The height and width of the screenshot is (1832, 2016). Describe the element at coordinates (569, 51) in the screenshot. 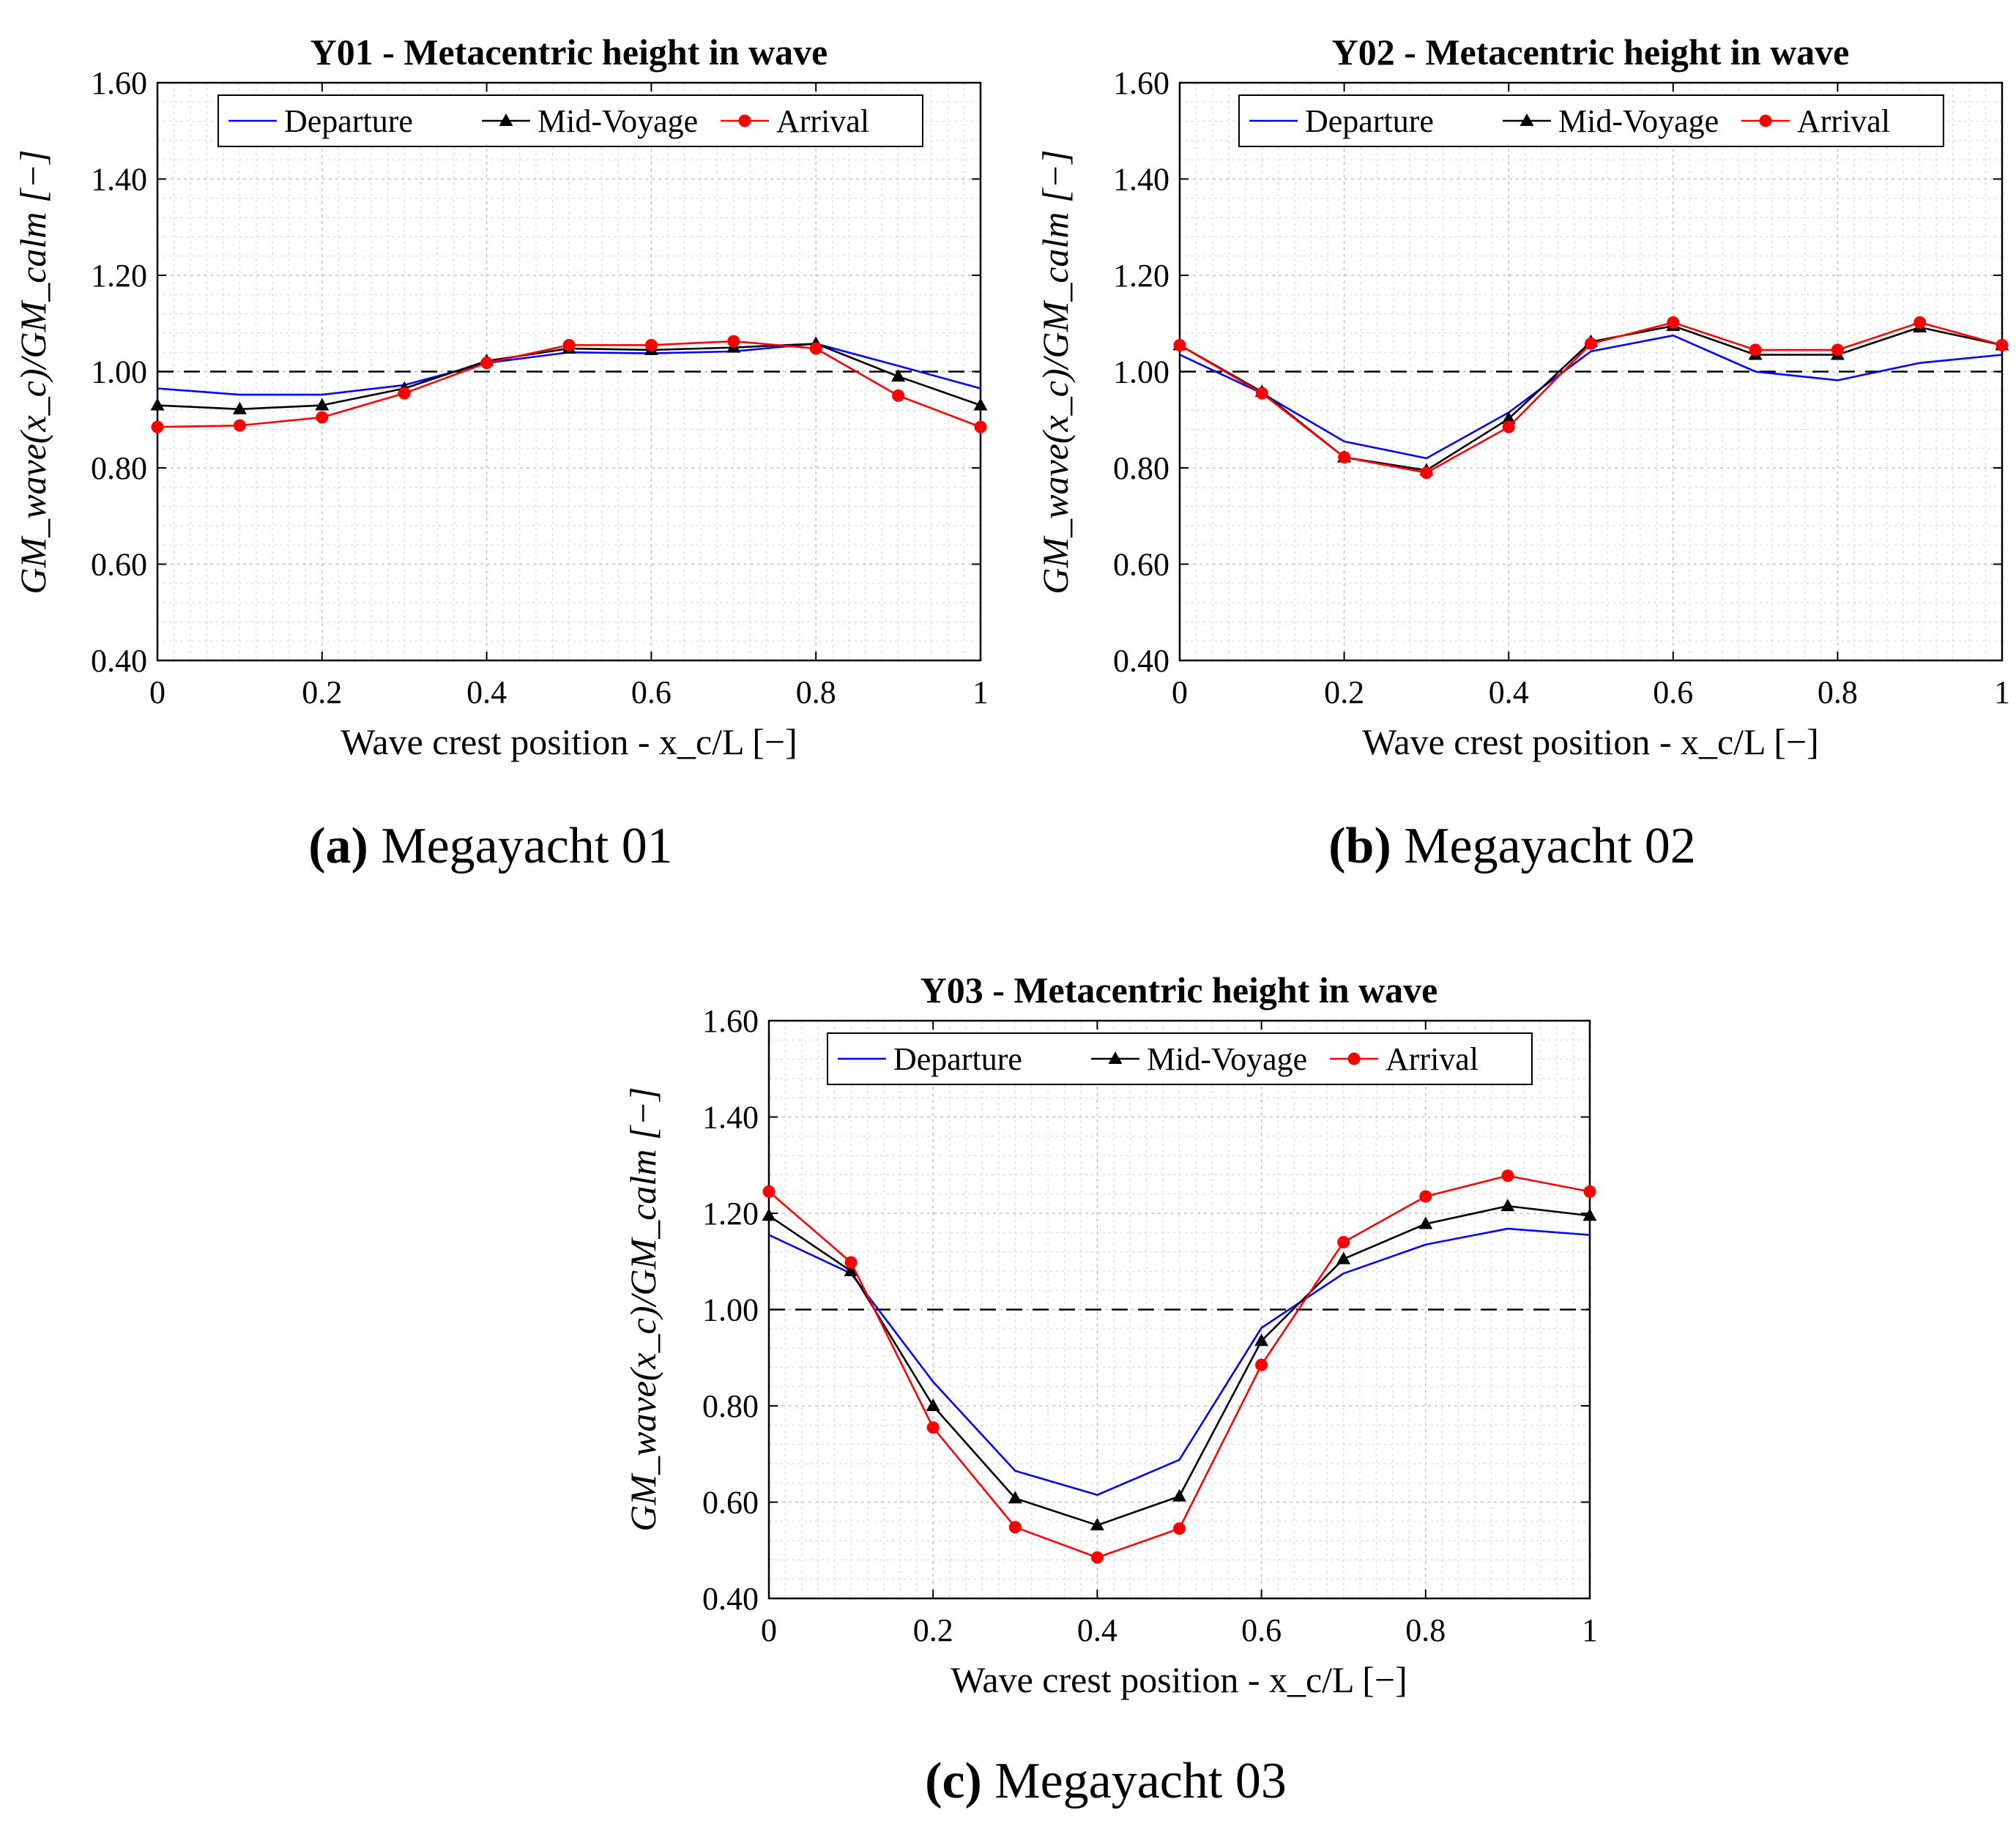

I see `chart-title: Y01 - Metacentric height in wave` at that location.